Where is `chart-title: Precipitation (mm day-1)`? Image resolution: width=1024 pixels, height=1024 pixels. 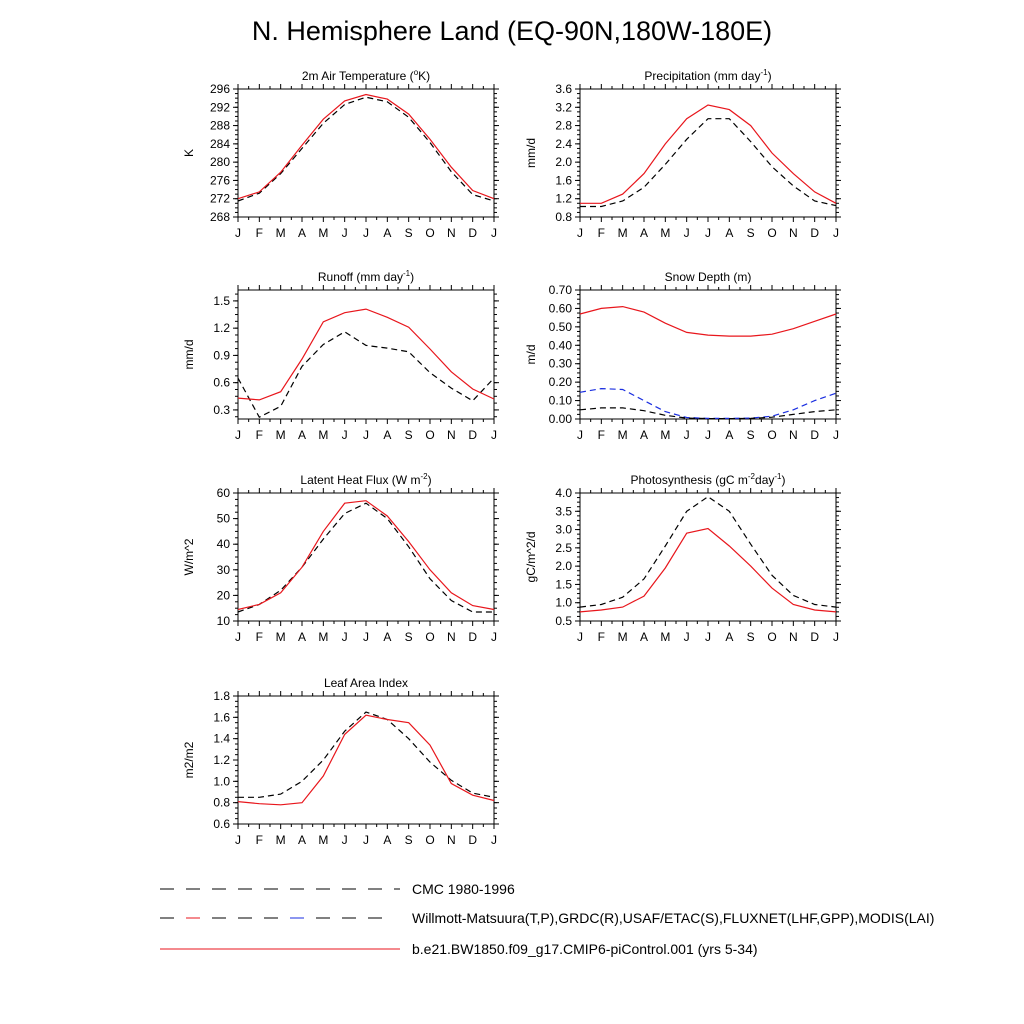
chart-title: Precipitation (mm day-1) is located at coordinates (707, 75).